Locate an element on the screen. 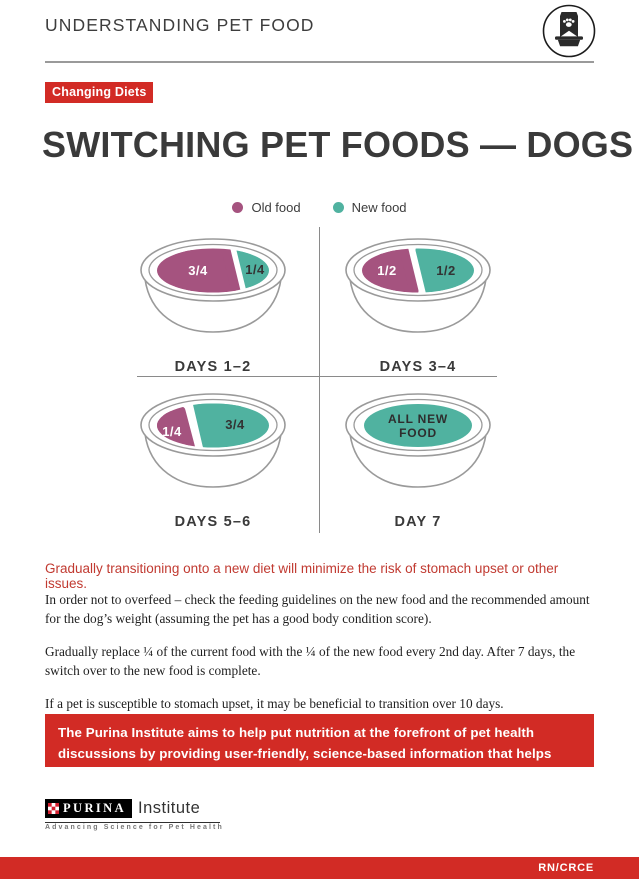 Image resolution: width=639 pixels, height=879 pixels. bowl-panel-days-1-2: 3/4 1/4 DAYS 1–2 is located at coordinates (213, 304).